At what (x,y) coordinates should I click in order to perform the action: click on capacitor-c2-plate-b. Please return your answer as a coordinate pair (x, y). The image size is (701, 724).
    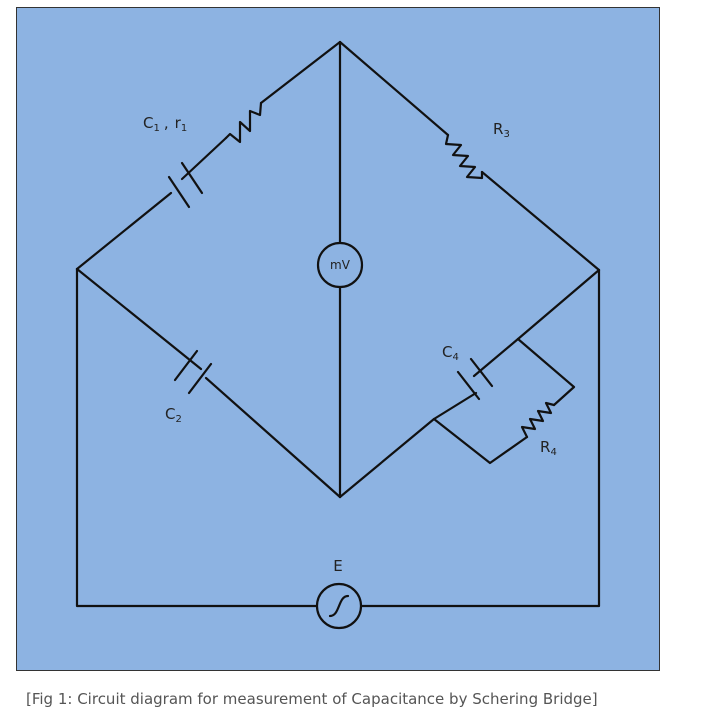
    Looking at the image, I should click on (200, 378).